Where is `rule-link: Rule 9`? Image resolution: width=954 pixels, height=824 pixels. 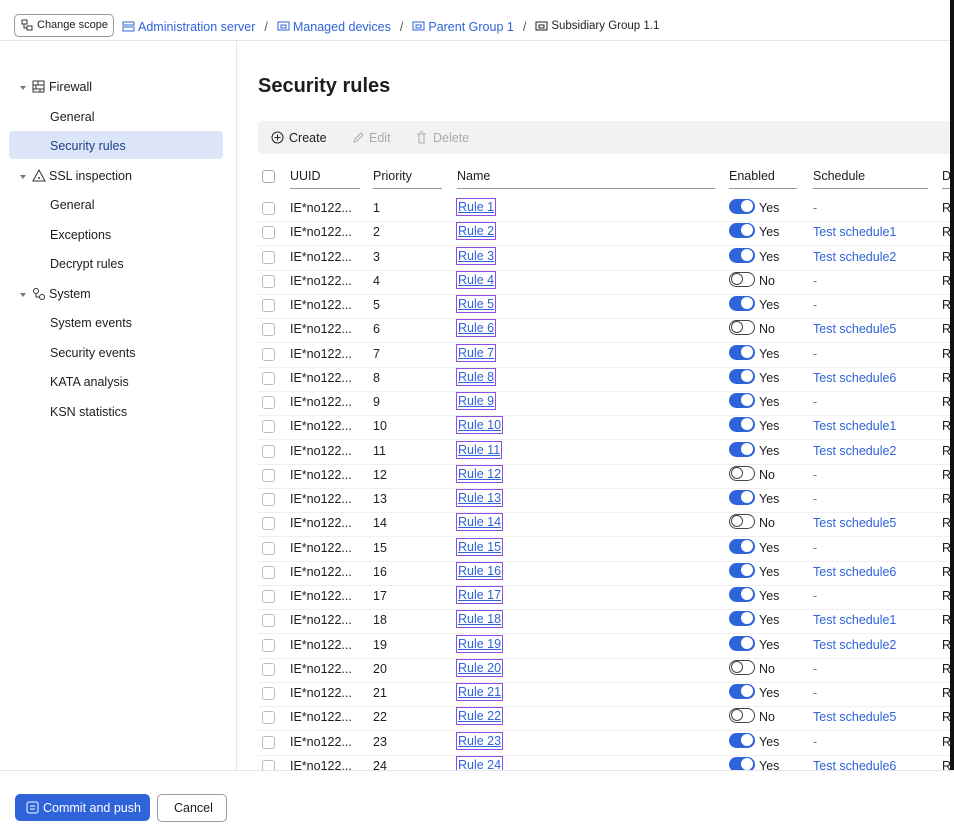
rule-link: Rule 9 is located at coordinates (476, 401).